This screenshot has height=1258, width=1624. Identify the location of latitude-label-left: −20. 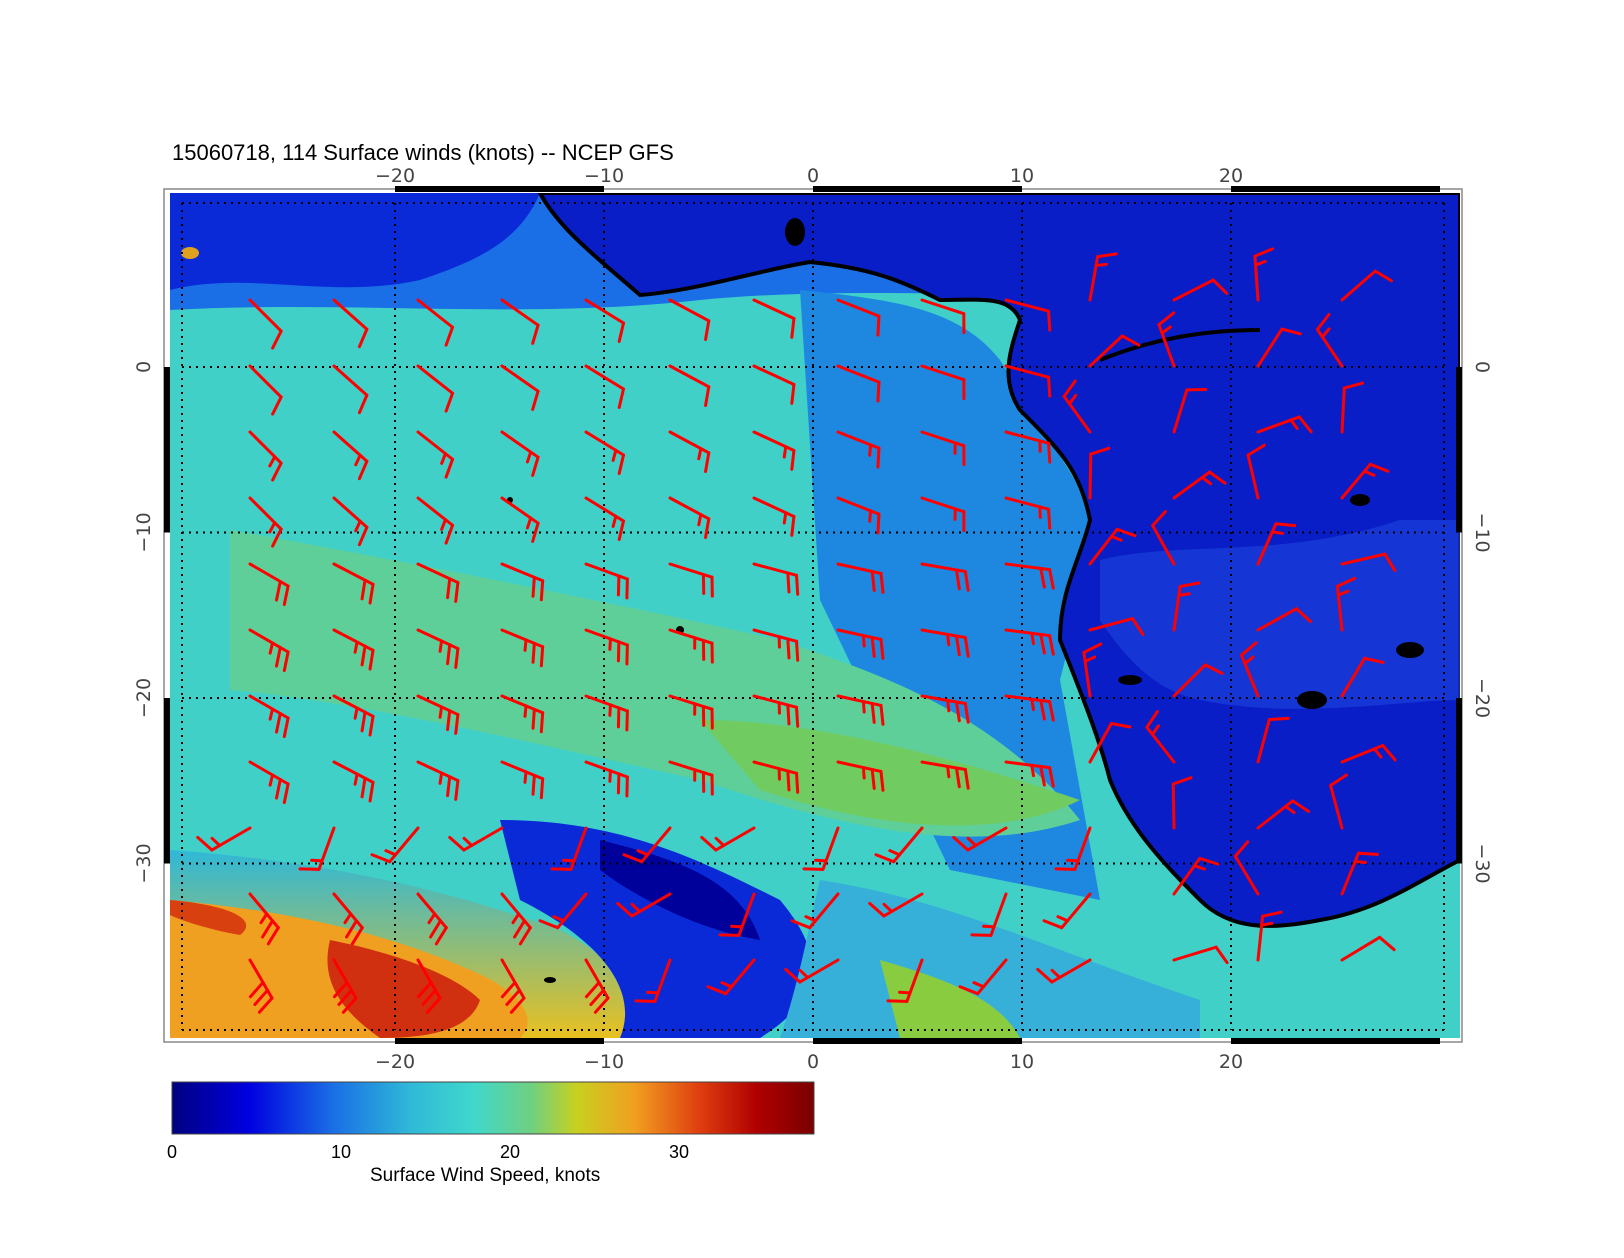
(144, 698).